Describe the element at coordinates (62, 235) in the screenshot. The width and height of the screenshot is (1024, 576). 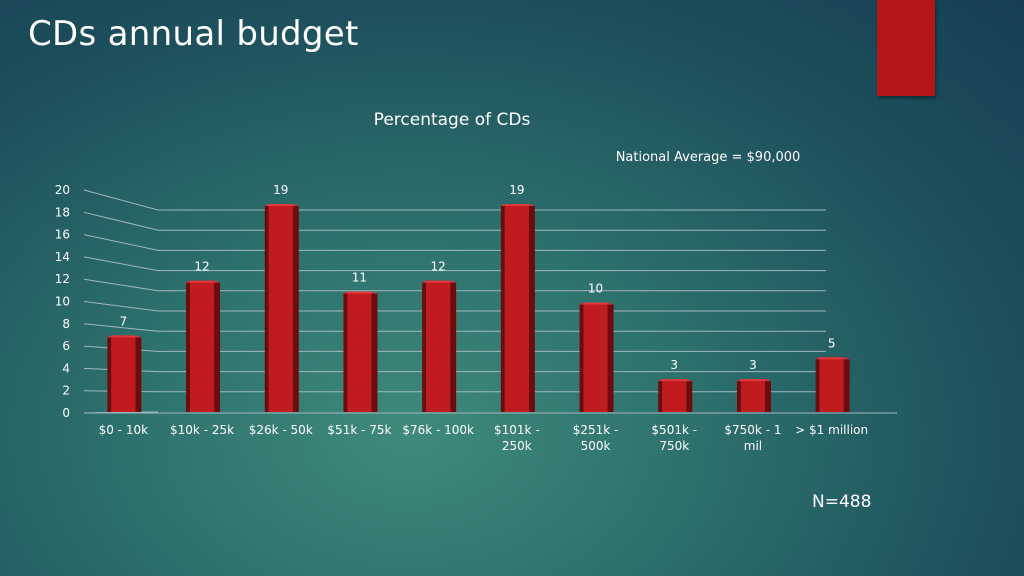
I see `y-tick-label: 16` at that location.